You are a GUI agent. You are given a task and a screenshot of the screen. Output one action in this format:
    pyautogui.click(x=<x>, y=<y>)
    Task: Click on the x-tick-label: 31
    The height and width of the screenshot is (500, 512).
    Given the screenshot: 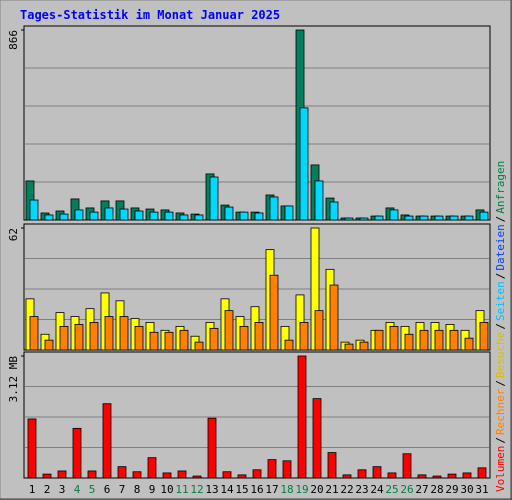 What is the action you would take?
    pyautogui.click(x=481, y=489)
    